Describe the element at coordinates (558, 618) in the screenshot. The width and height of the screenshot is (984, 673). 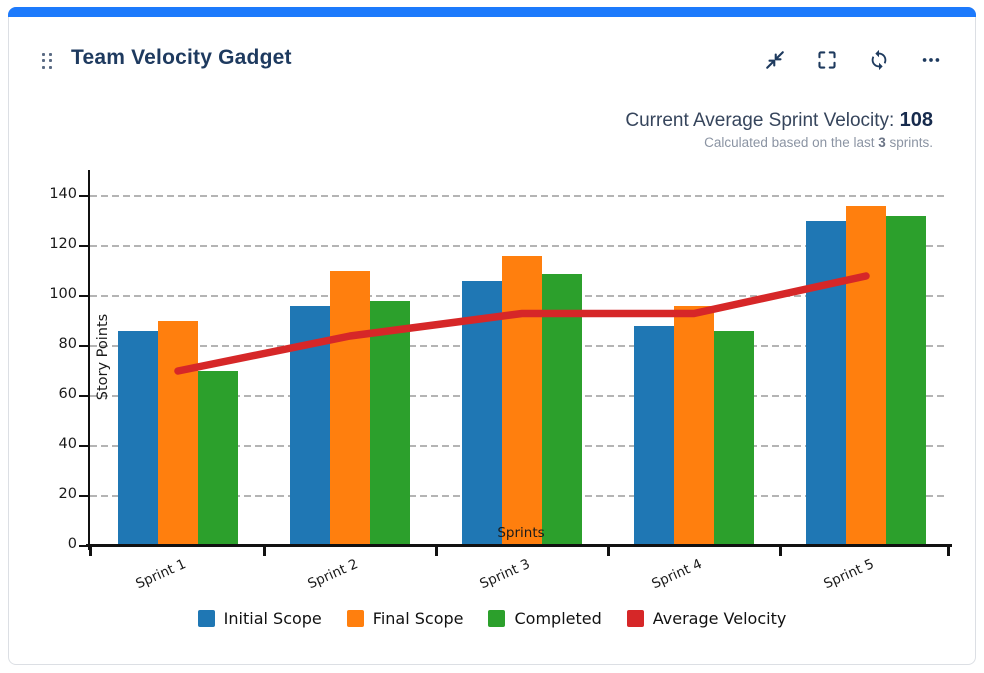
I see `legend-label: Completed` at that location.